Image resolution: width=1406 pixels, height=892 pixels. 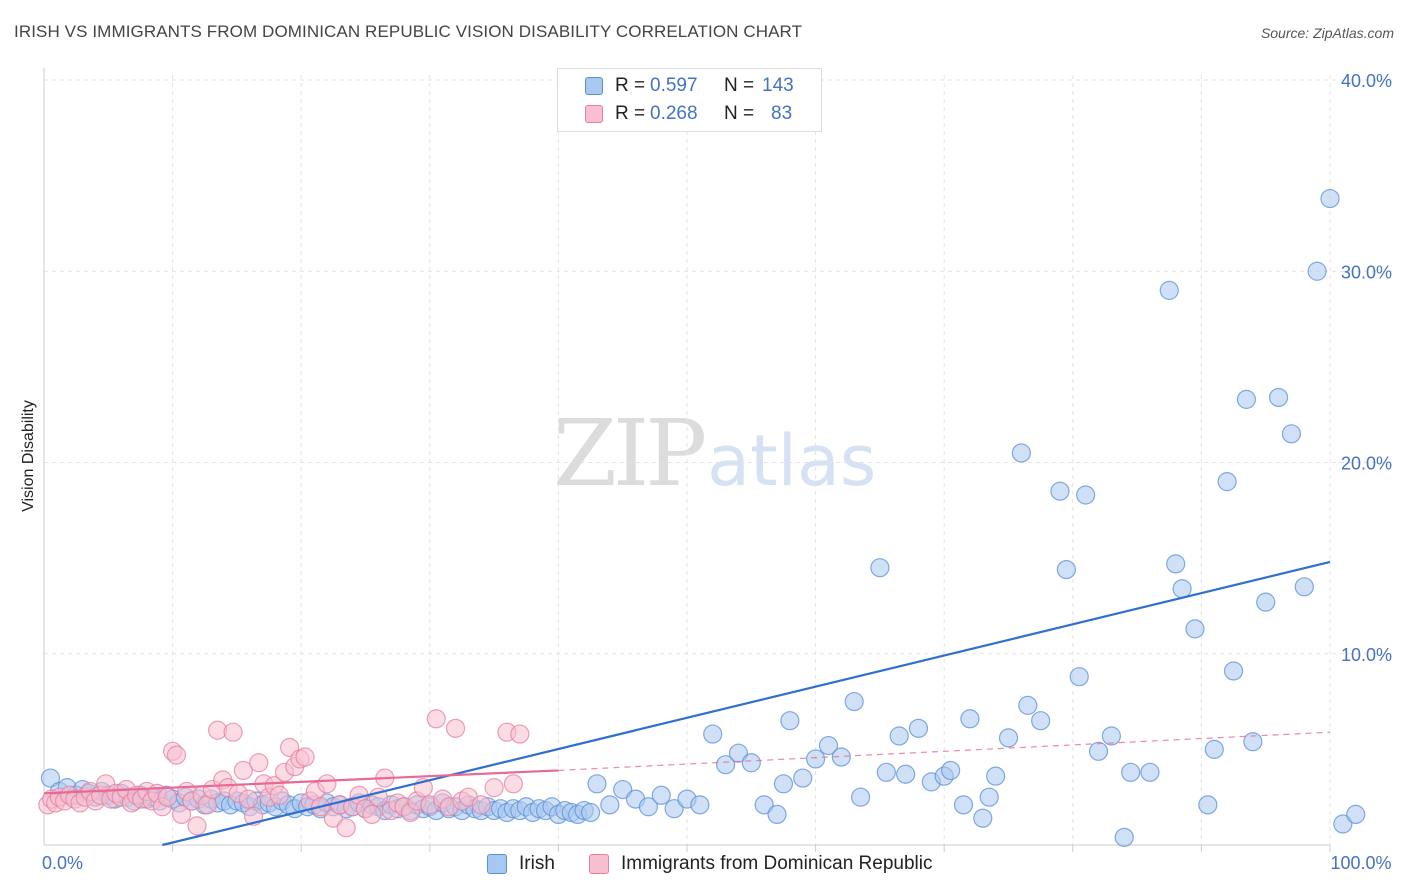 I want to click on watermark: ZIPatlas, so click(x=714, y=453).